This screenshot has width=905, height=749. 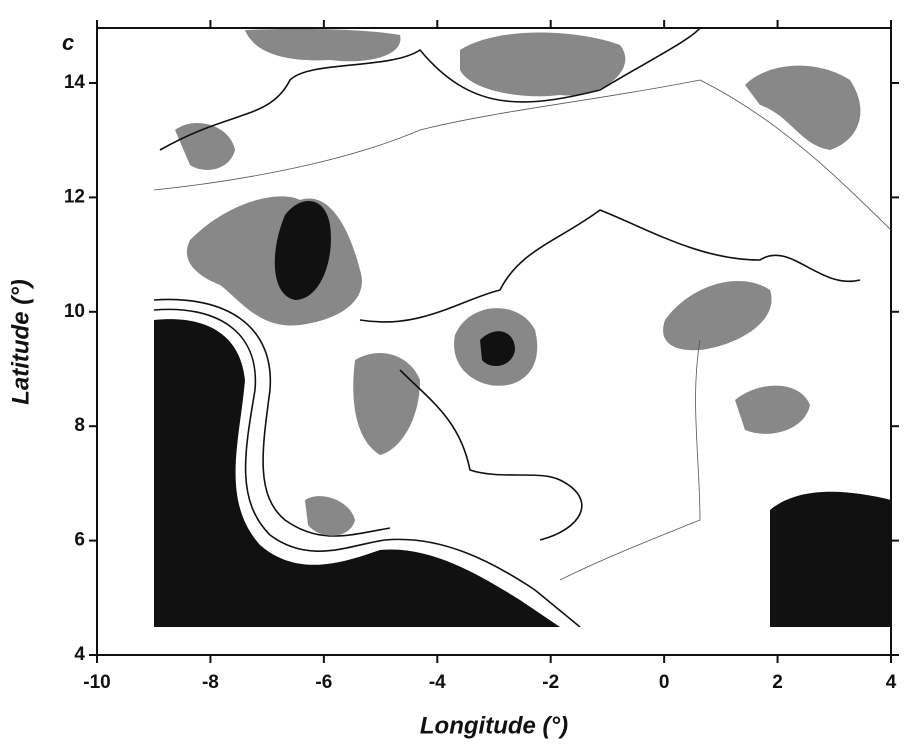 What do you see at coordinates (210, 682) in the screenshot?
I see `x-tick-label: -8` at bounding box center [210, 682].